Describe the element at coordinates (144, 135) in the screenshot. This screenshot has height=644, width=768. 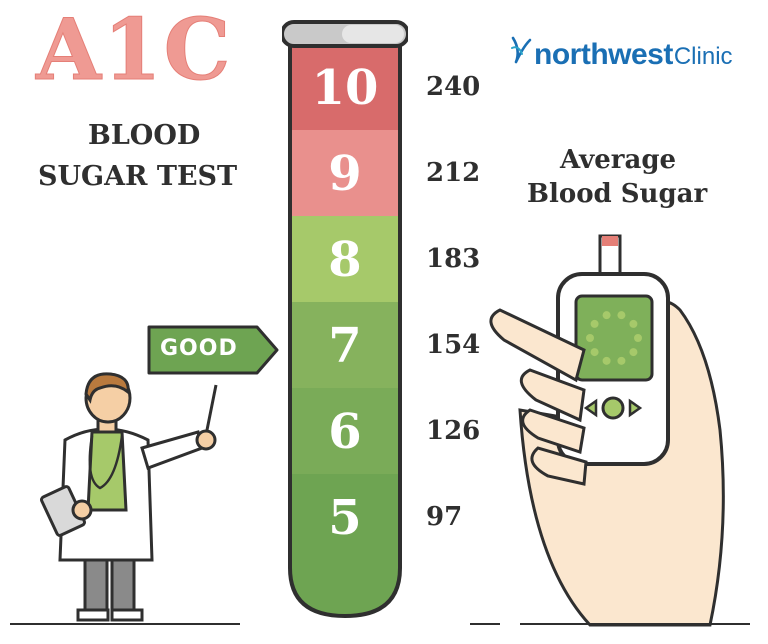
I see `subtitle-blood: BLOOD` at that location.